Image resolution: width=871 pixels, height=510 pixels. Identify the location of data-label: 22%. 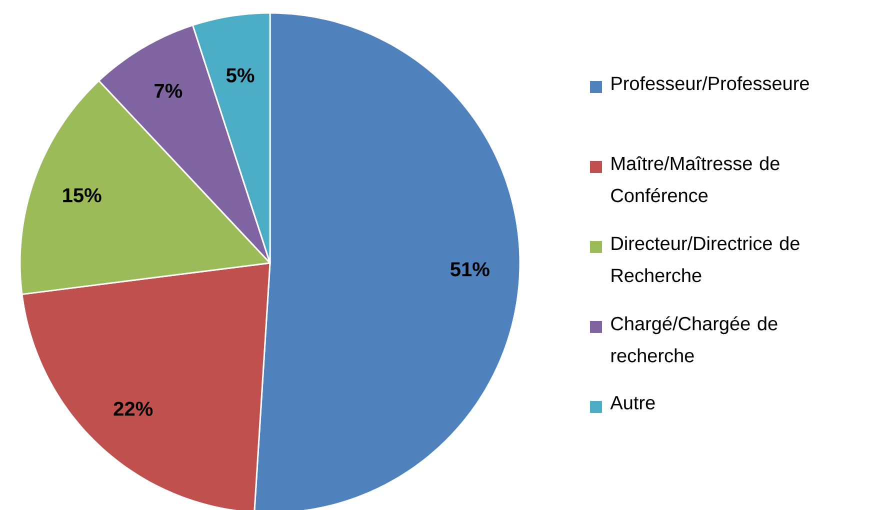
(133, 409).